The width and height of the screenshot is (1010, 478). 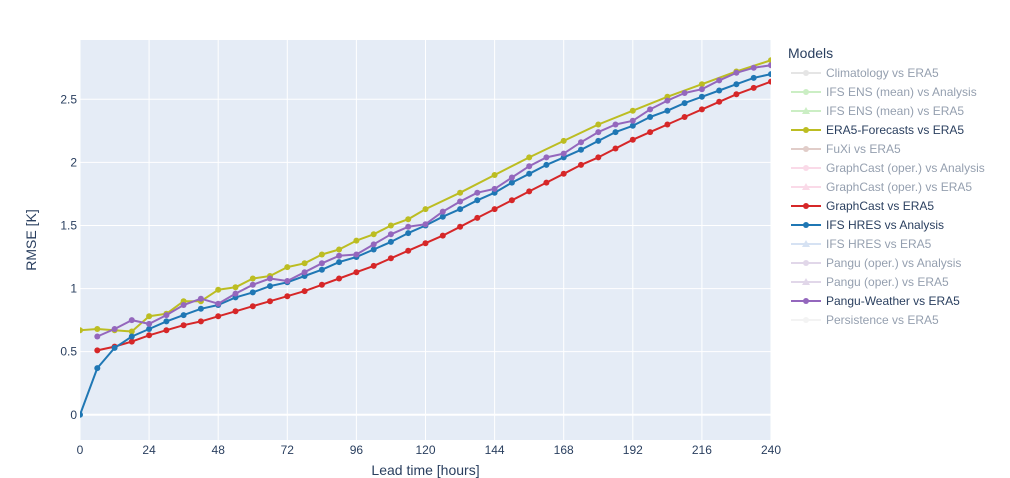 I want to click on x-tick-label: 0, so click(x=80, y=450).